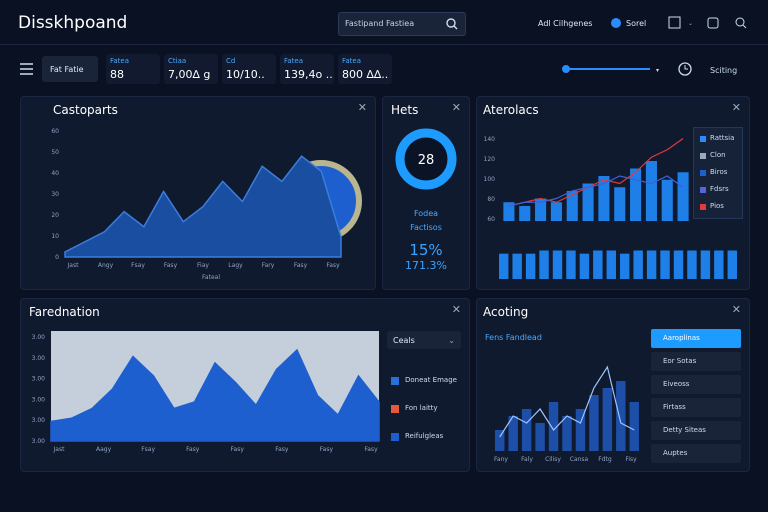 This screenshot has height=512, width=768. I want to click on legend-label: Biros, so click(719, 172).